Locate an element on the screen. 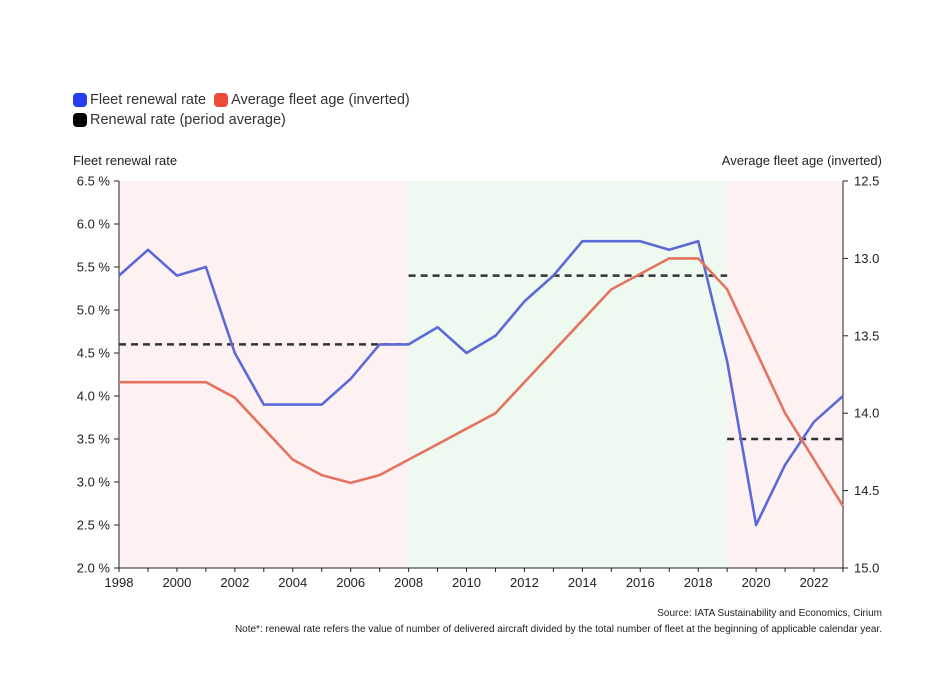  left-tick-label: 6.5 % is located at coordinates (94, 181).